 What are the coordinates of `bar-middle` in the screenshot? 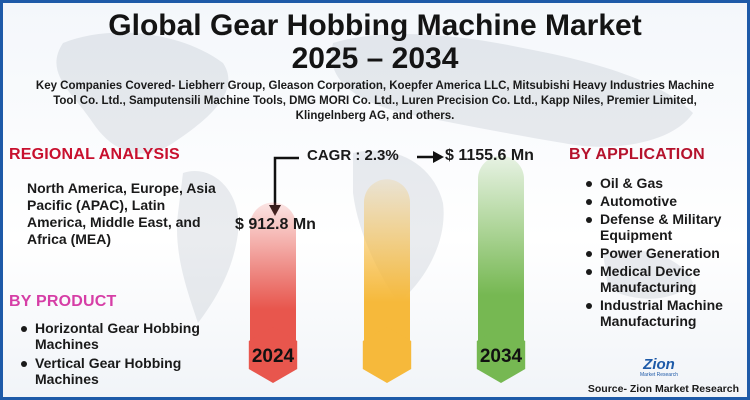 It's located at (387, 267).